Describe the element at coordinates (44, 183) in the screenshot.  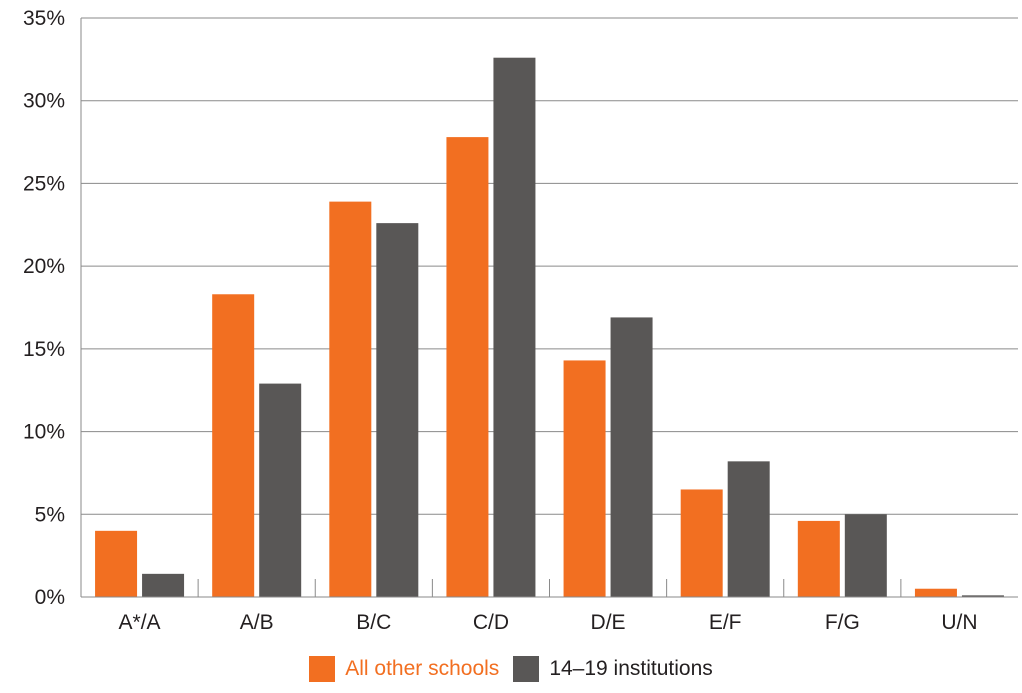
I see `y-tick-label: 25%` at that location.